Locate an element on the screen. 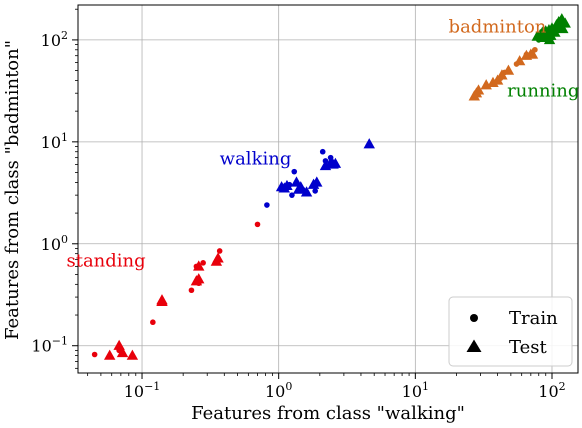 The width and height of the screenshot is (582, 428). y-tick-label: 10⁰ is located at coordinates (54, 243).